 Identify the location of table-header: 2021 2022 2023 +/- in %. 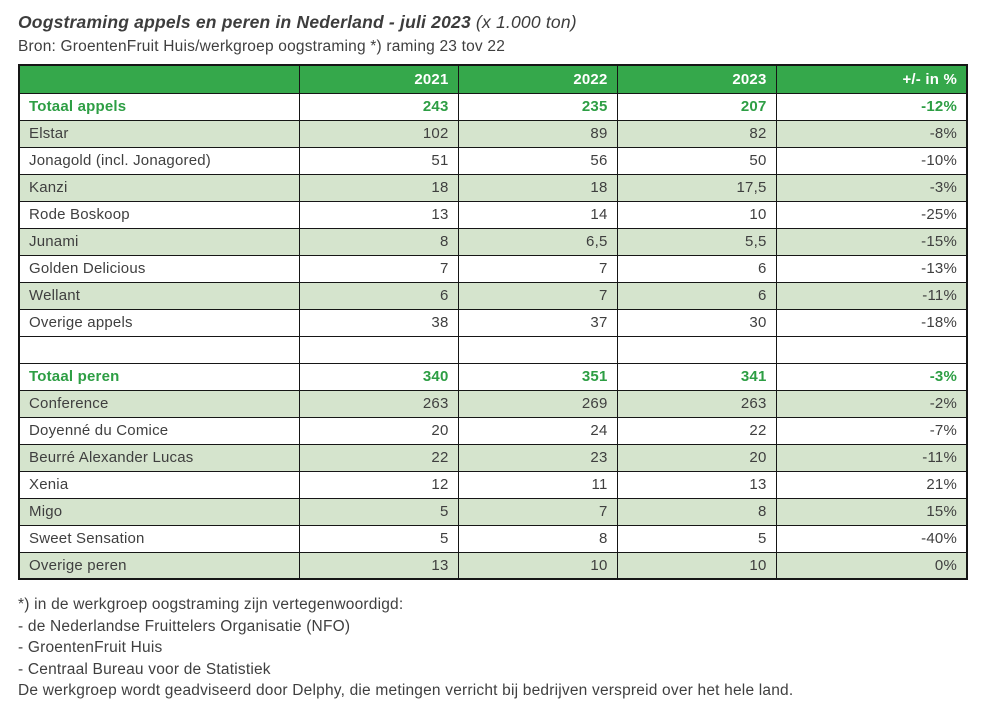
(493, 79).